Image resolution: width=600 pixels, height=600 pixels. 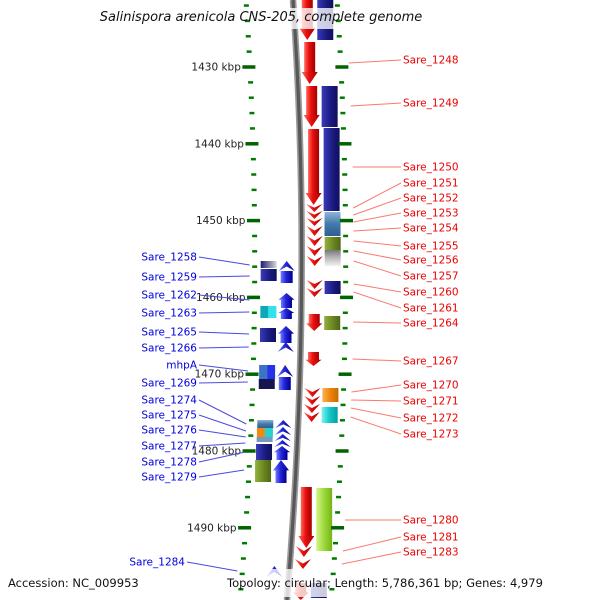 What do you see at coordinates (282, 443) in the screenshot?
I see `gene-arrow-Sare_1277-fwd` at bounding box center [282, 443].